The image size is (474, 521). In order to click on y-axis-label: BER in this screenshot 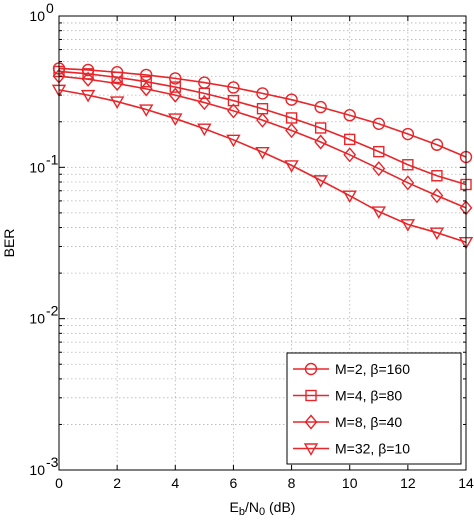, I will do `click(9, 243)`.